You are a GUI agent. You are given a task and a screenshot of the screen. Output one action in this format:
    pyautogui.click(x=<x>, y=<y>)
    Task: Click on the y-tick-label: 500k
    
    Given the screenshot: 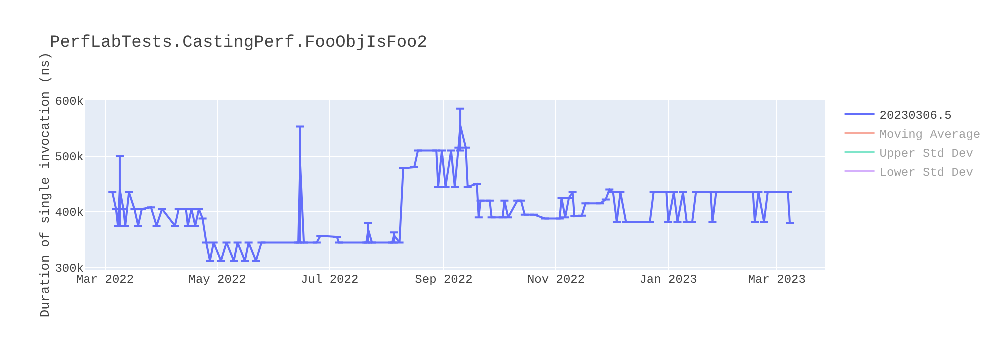 What is the action you would take?
    pyautogui.click(x=69, y=157)
    